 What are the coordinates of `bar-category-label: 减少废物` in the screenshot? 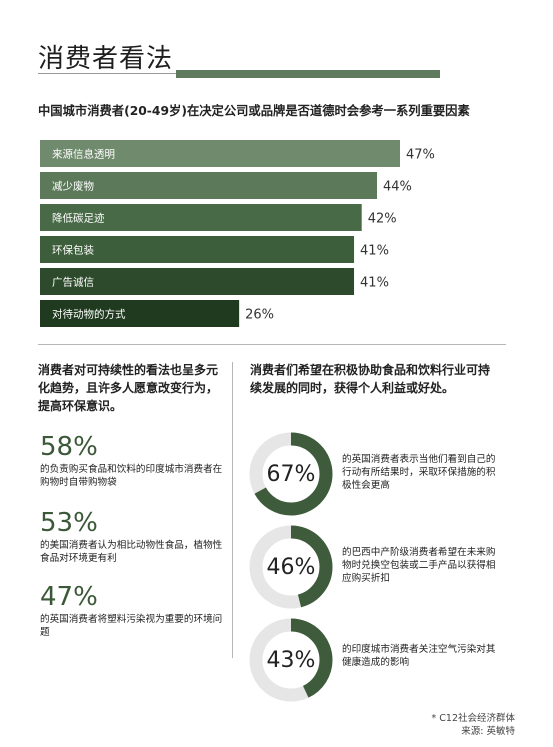 It's located at (73, 186).